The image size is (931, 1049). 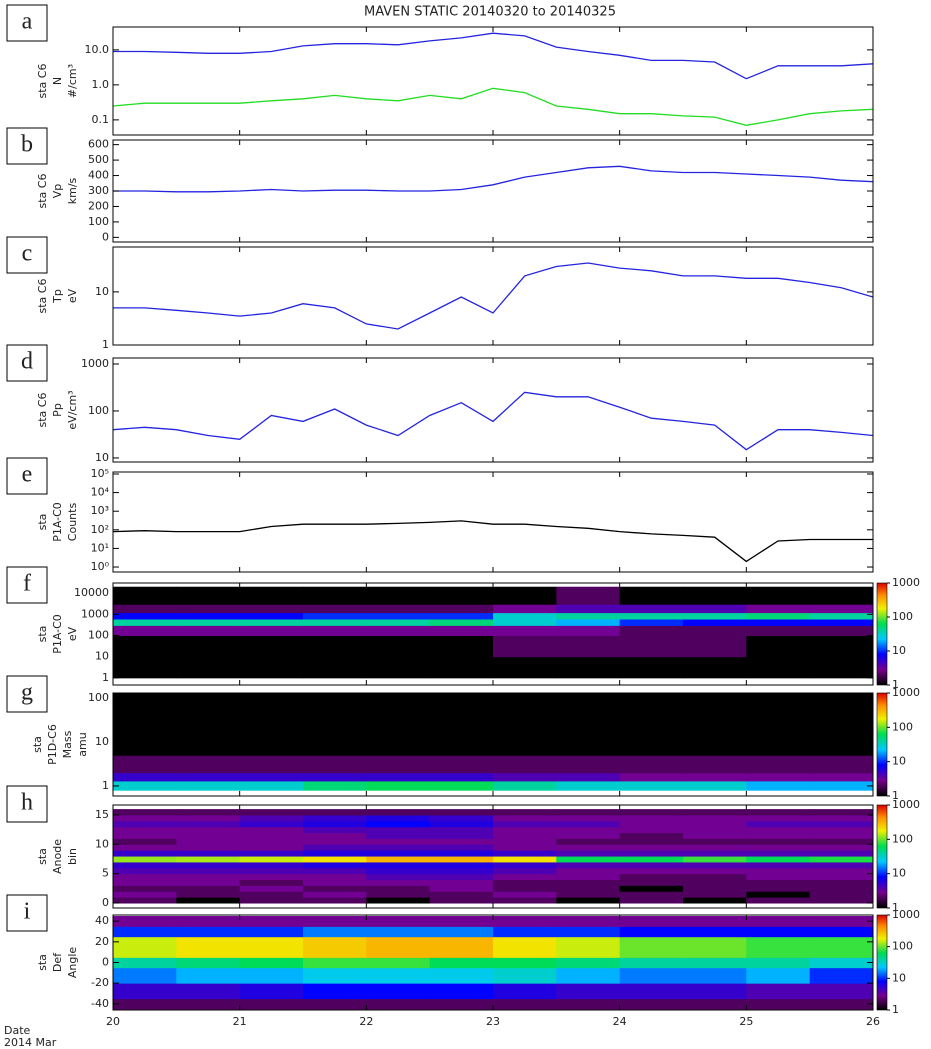 What do you see at coordinates (72, 963) in the screenshot?
I see `y-axis-label: Angle` at bounding box center [72, 963].